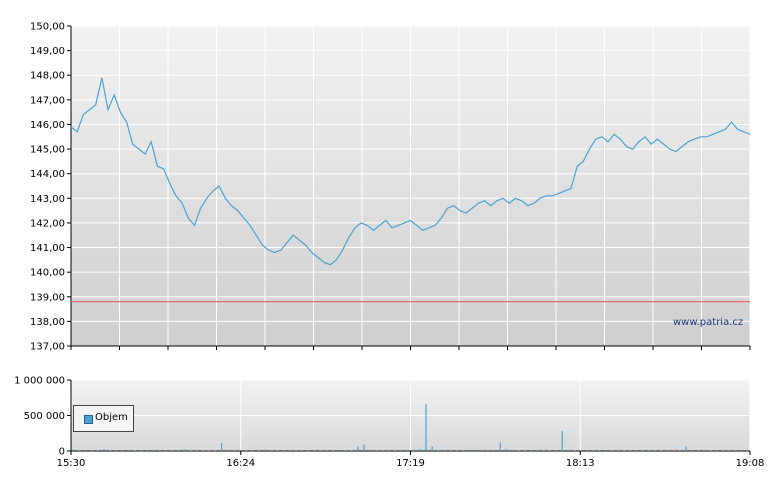  Describe the element at coordinates (47, 51) in the screenshot. I see `price-y-tick-label: 149,00` at that location.